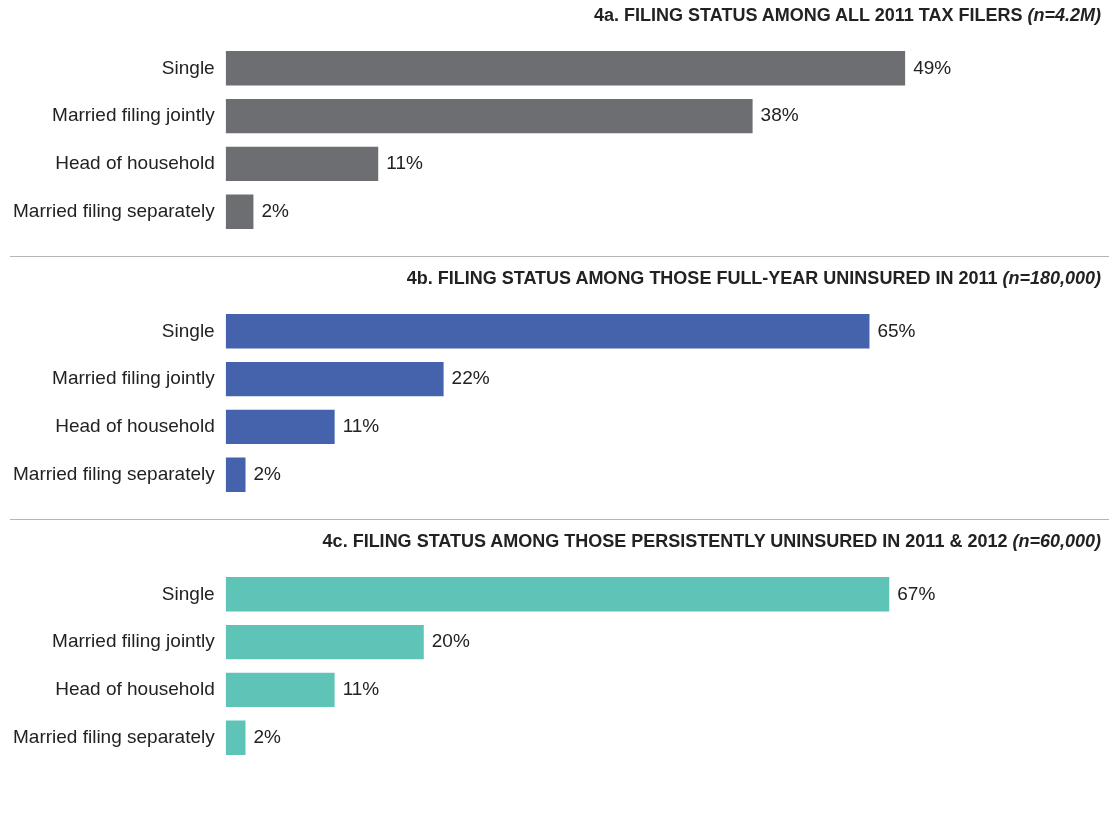 The width and height of the screenshot is (1109, 830). I want to click on data-label: 65%, so click(896, 330).